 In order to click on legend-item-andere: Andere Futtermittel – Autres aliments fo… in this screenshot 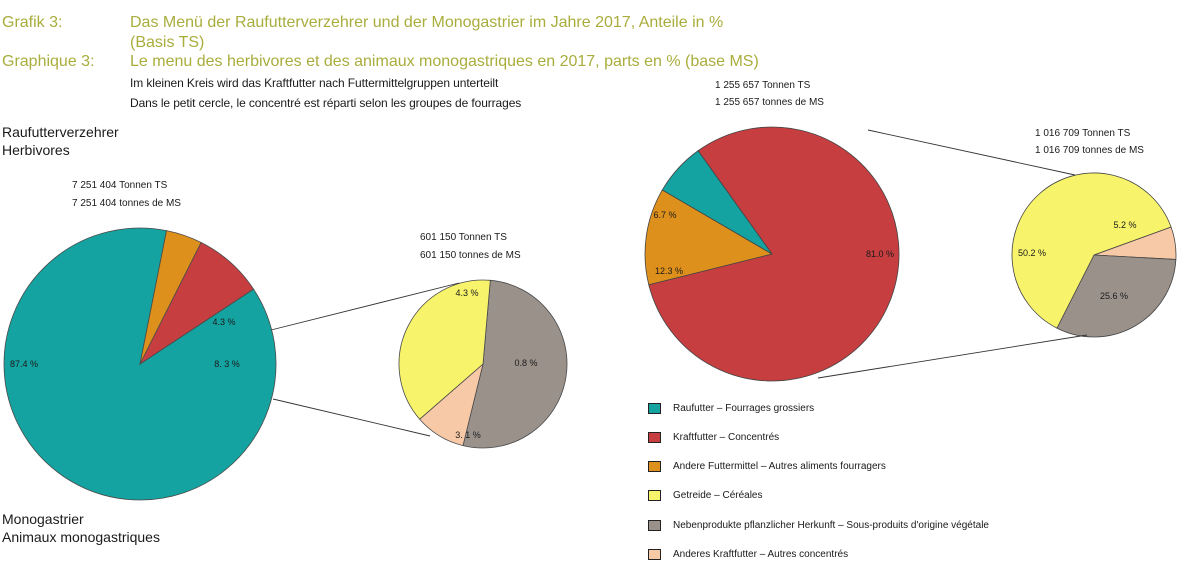, I will do `click(767, 467)`.